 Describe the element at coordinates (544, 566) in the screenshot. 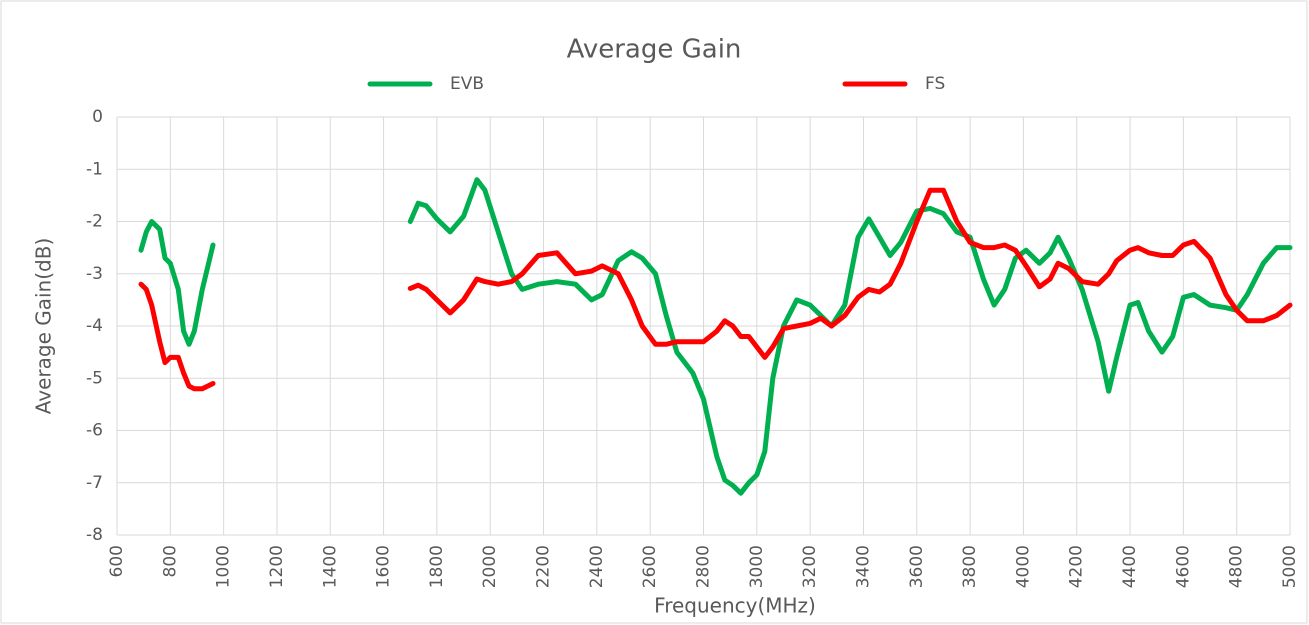

I see `x-tick-label: 2200` at that location.